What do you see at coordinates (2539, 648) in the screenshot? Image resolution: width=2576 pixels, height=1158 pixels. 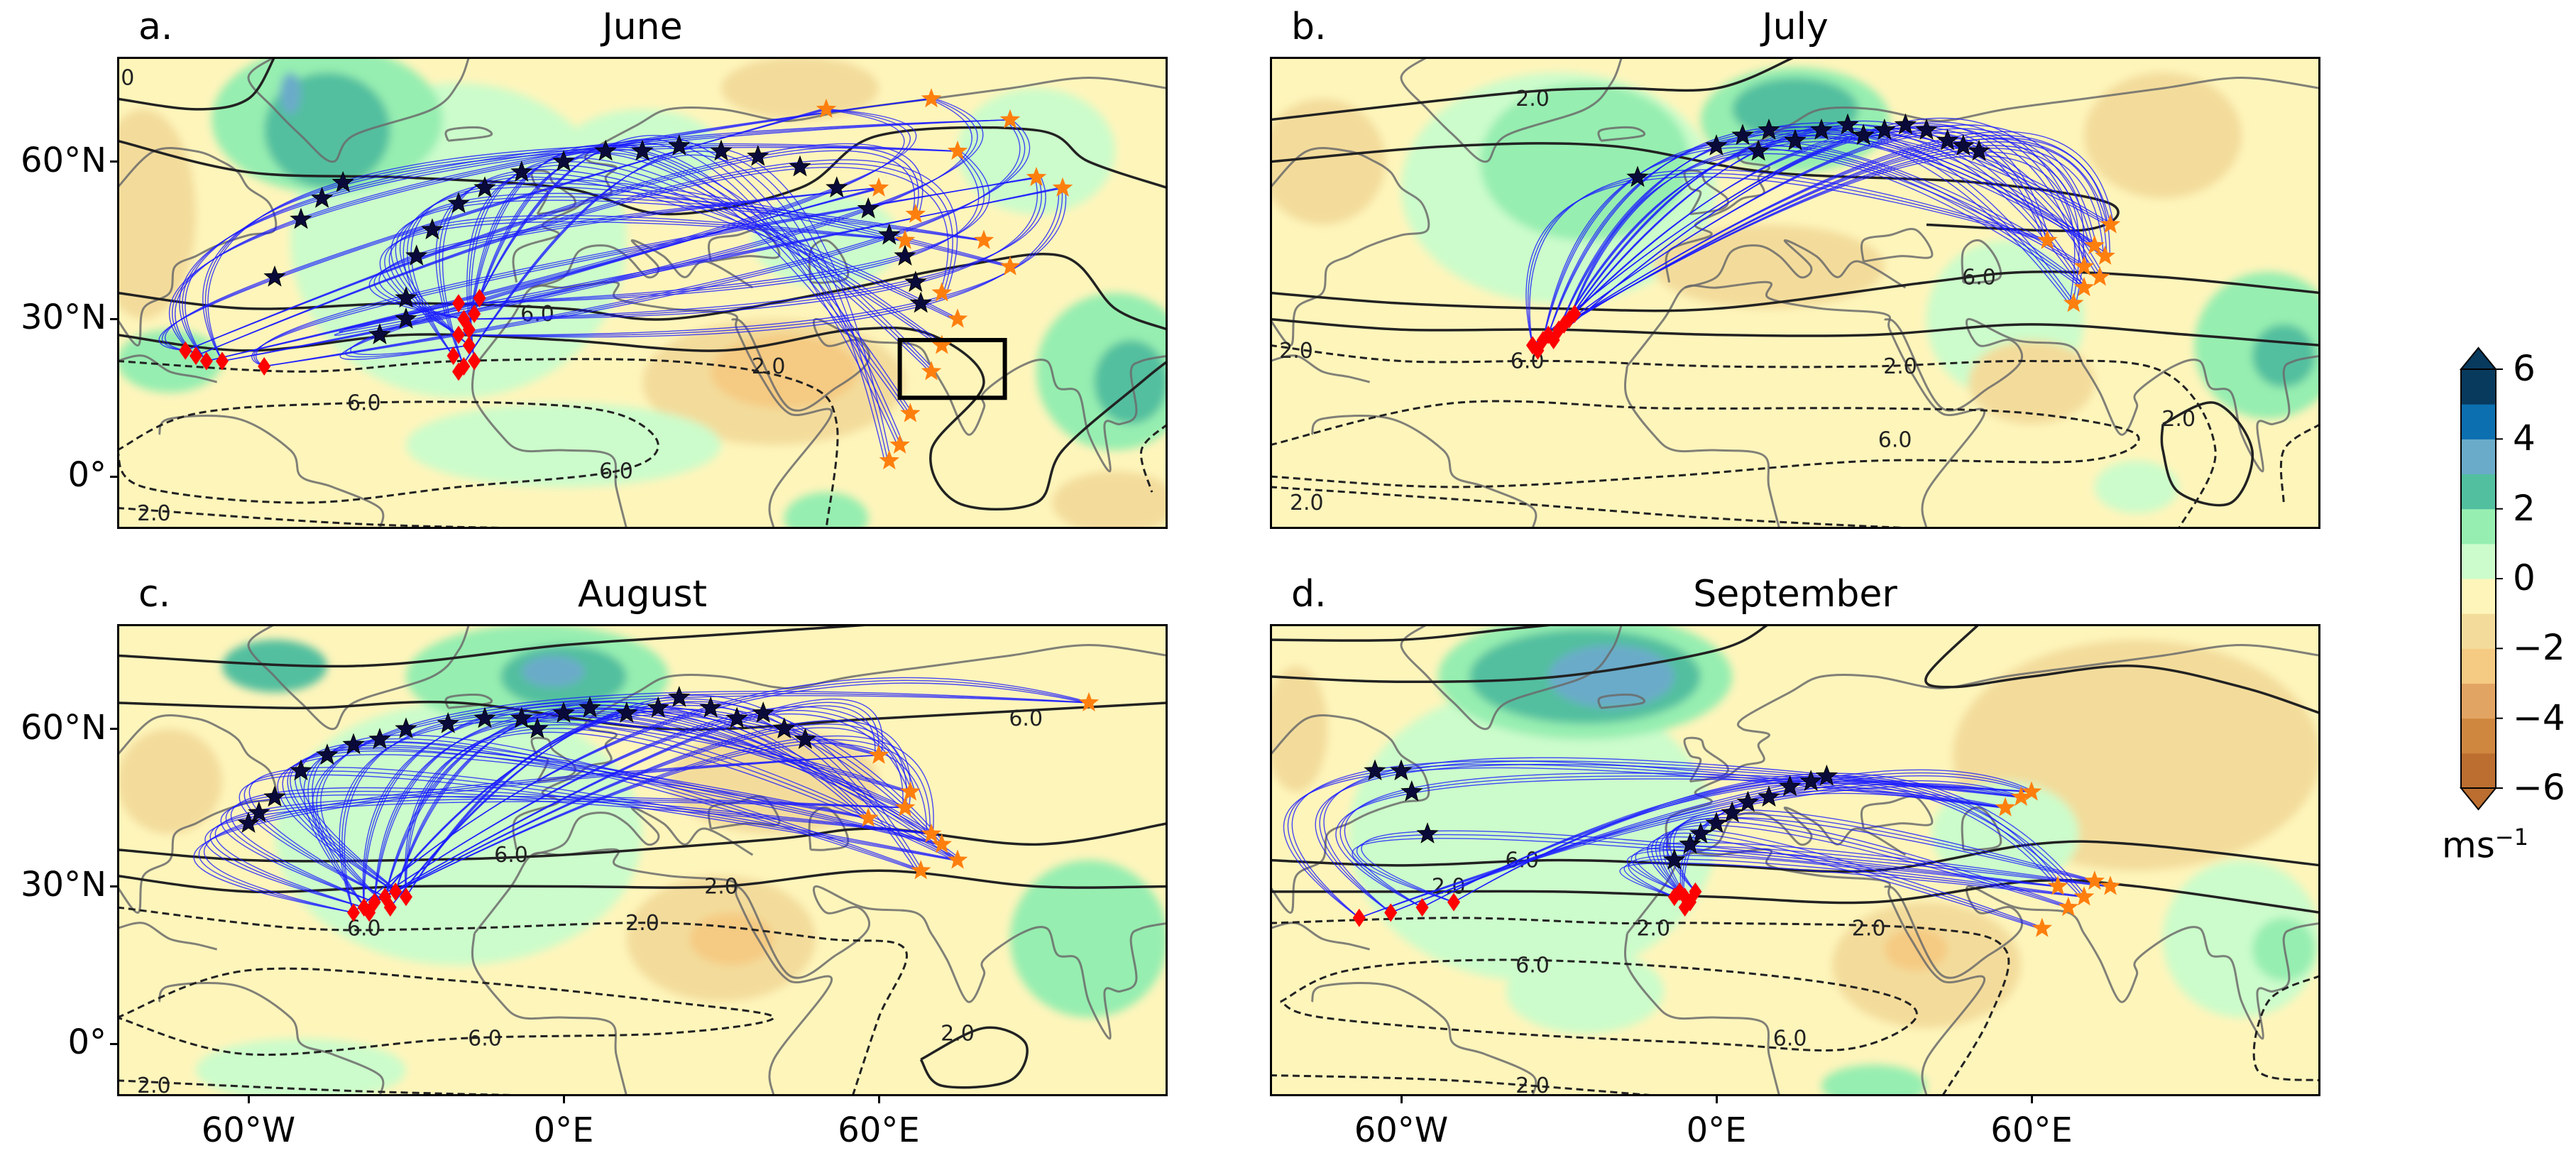 I see `colorbar-tick-label: −2` at bounding box center [2539, 648].